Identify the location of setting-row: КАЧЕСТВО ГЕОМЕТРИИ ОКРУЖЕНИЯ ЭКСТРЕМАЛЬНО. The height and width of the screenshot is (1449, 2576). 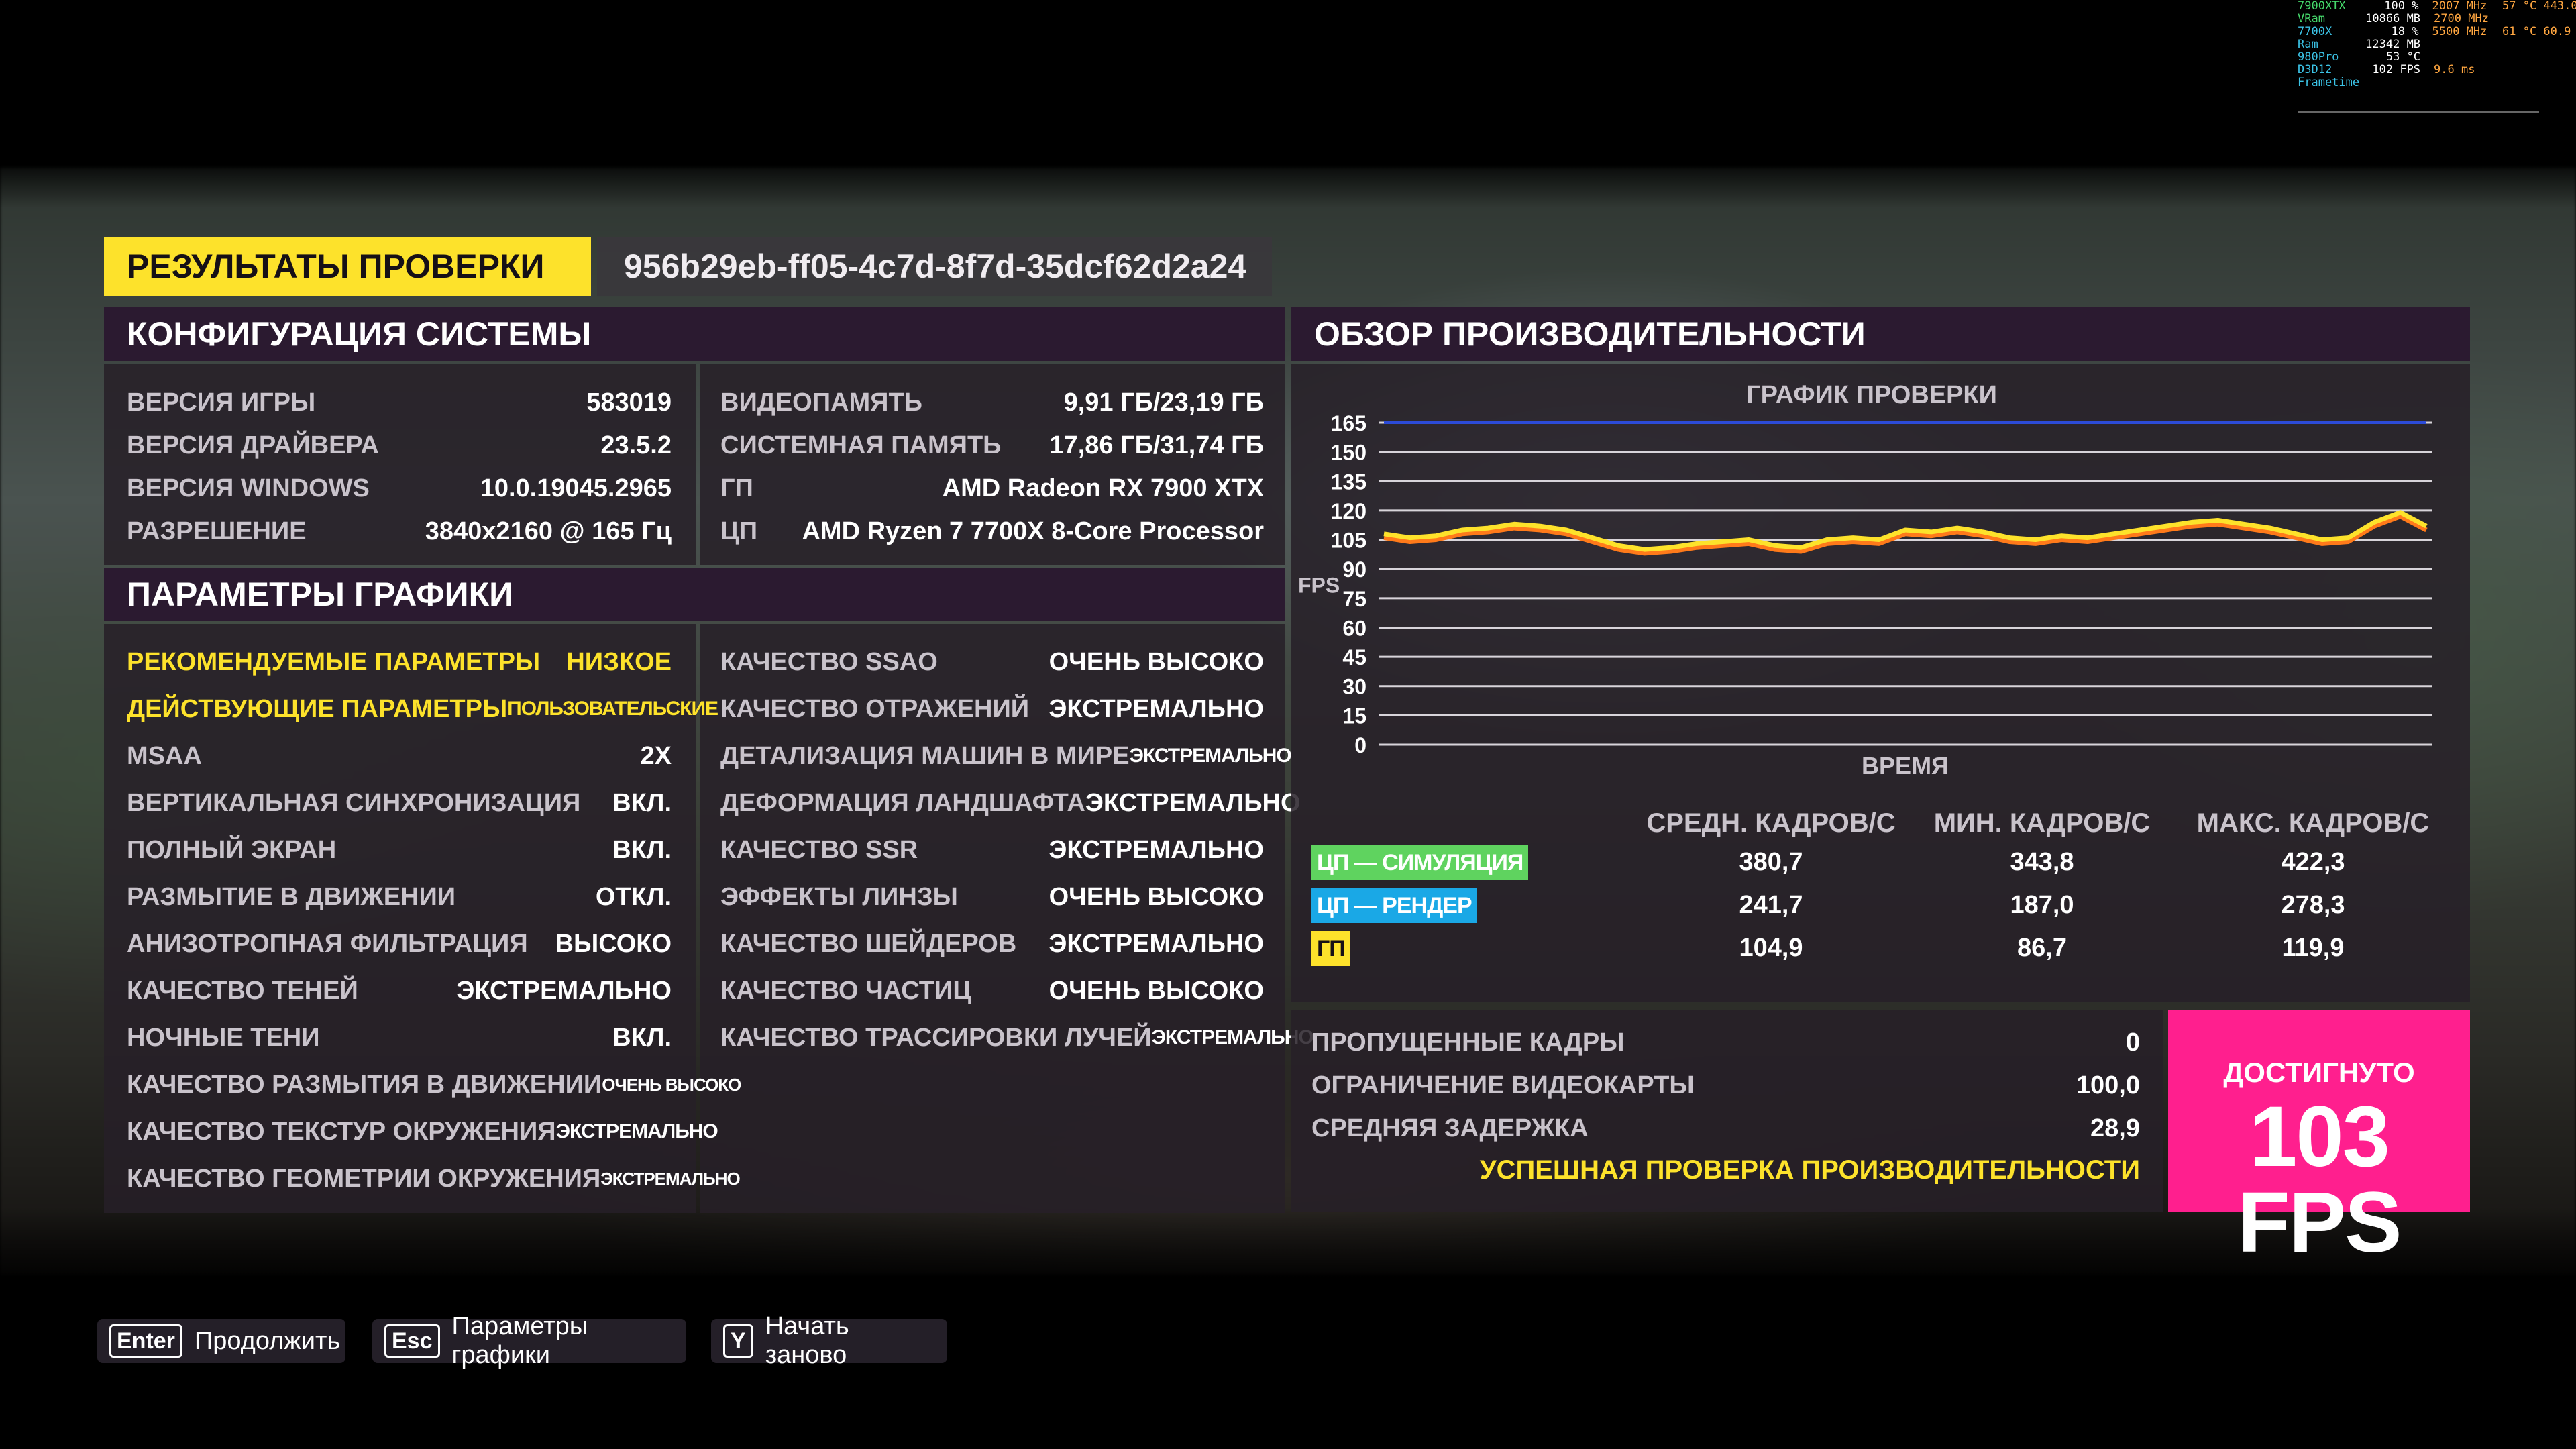
(434, 1178).